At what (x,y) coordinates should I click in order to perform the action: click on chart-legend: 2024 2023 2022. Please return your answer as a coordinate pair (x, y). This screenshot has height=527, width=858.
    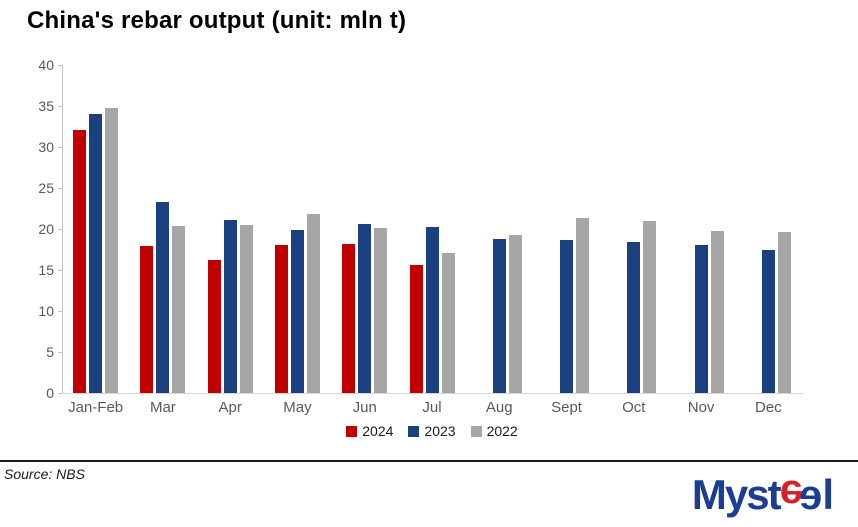
    Looking at the image, I should click on (432, 431).